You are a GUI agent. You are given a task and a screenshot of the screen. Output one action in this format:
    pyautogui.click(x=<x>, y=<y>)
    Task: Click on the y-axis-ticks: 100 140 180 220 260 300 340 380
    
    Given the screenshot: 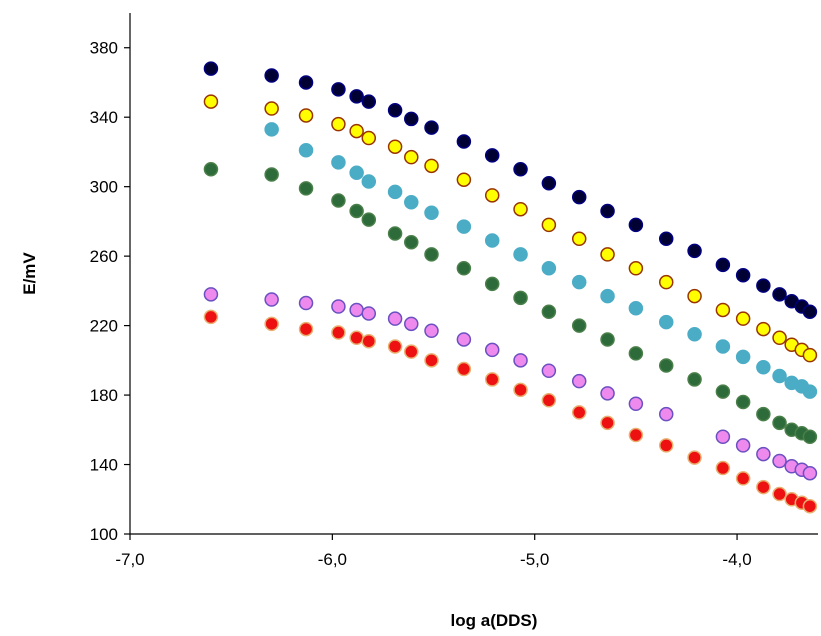 What is the action you would take?
    pyautogui.click(x=110, y=291)
    